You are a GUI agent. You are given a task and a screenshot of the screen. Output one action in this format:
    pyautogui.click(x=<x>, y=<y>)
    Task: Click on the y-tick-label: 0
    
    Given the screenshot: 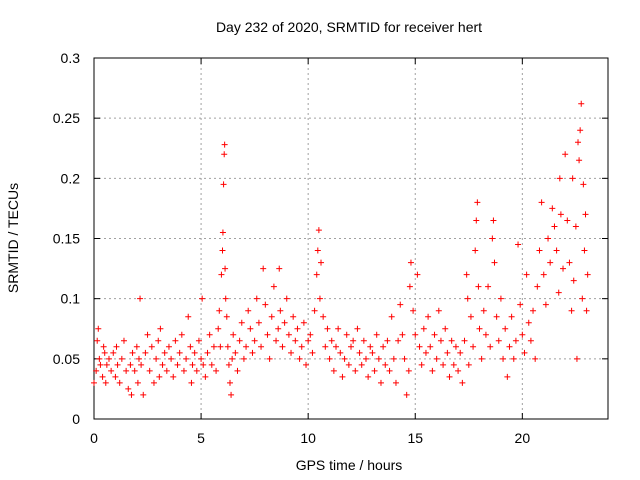 What is the action you would take?
    pyautogui.click(x=76, y=419)
    